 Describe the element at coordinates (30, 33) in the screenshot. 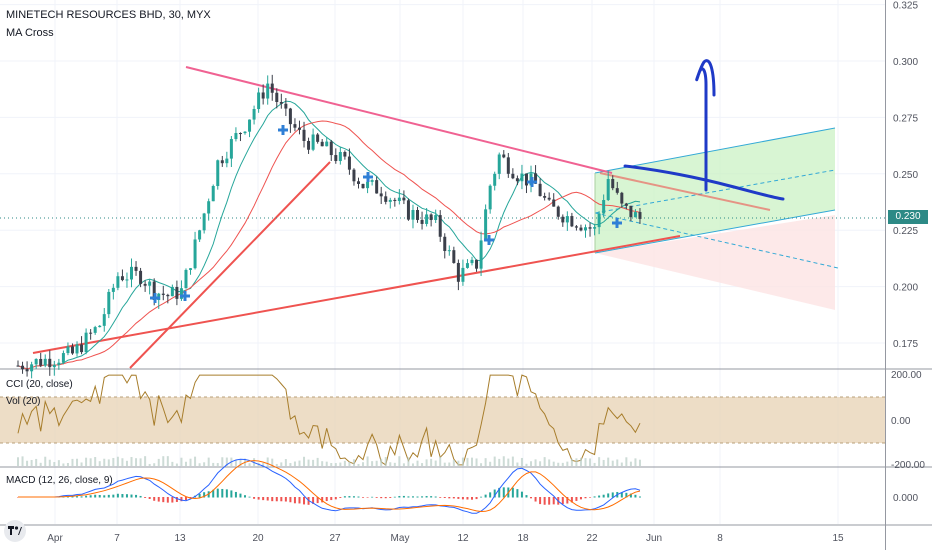

I see `ma-cross-label: MA Cross` at that location.